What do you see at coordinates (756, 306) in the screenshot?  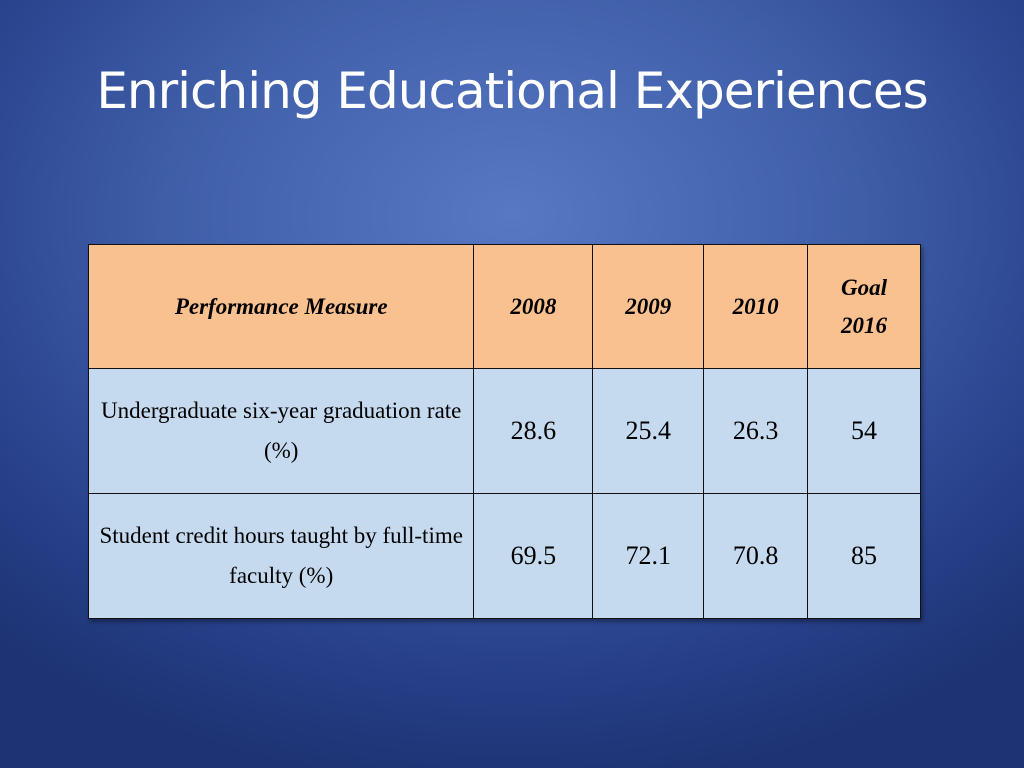 I see `header-cell: 2010` at bounding box center [756, 306].